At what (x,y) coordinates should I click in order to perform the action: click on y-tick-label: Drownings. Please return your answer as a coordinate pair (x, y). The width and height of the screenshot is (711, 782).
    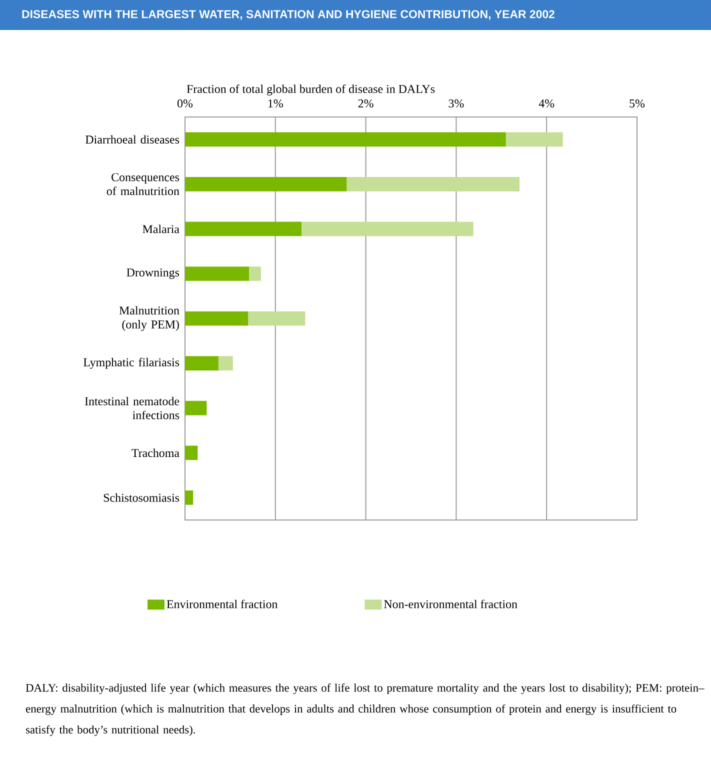
    Looking at the image, I should click on (153, 273).